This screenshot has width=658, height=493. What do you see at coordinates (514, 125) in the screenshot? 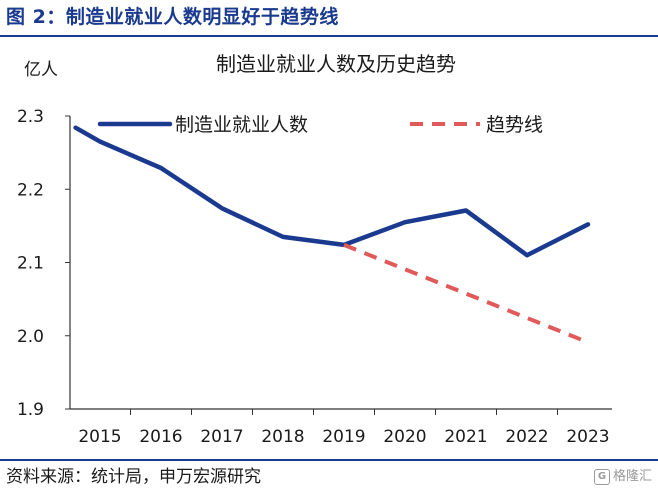
I see `legend-label-trend: 趋势线` at bounding box center [514, 125].